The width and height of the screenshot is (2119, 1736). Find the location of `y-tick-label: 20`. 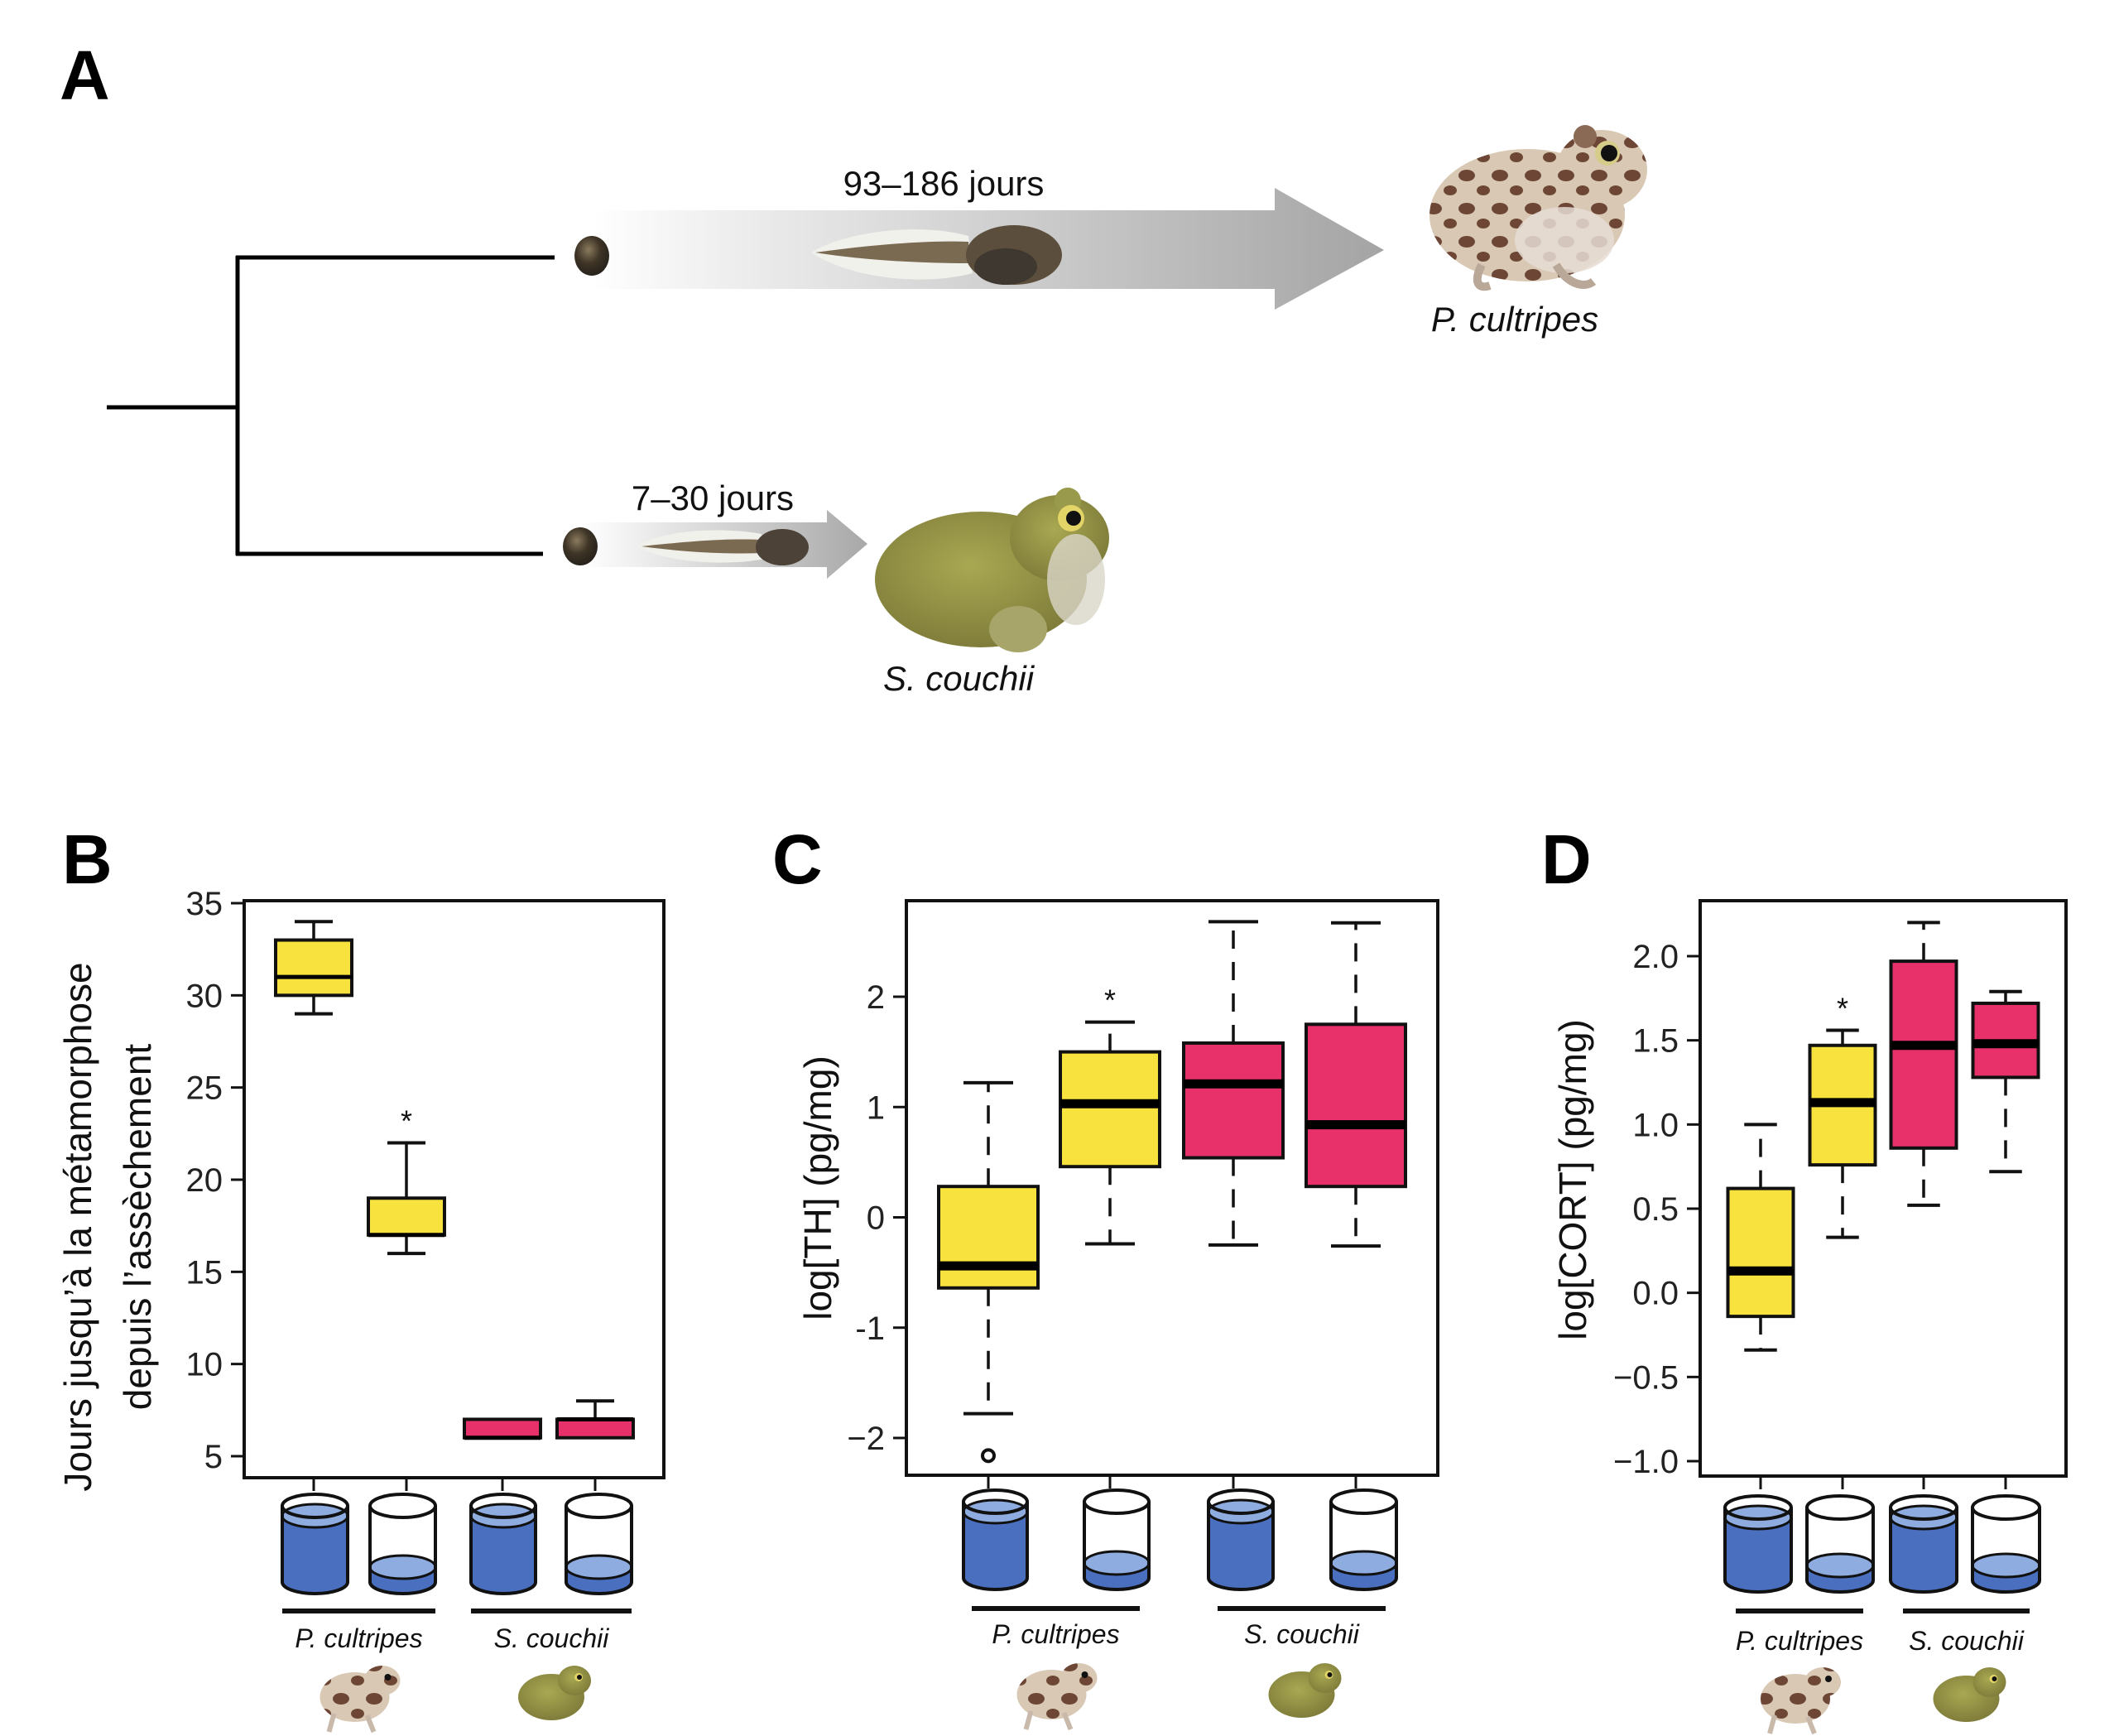

y-tick-label: 20 is located at coordinates (204, 1181).